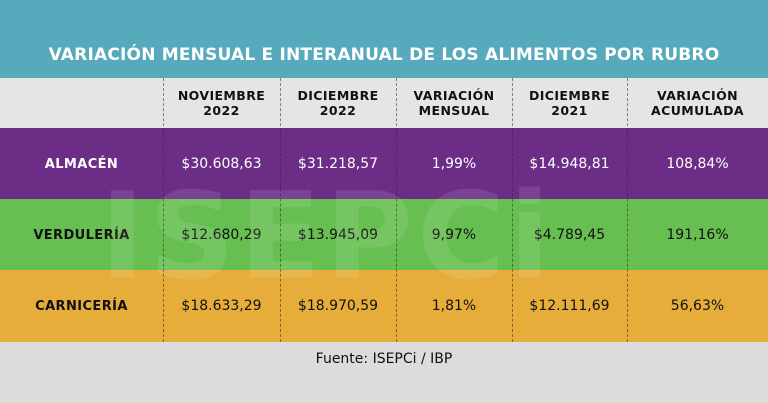 This screenshot has width=768, height=403. Describe the element at coordinates (221, 235) in the screenshot. I see `table-cell: $12.680,29` at that location.